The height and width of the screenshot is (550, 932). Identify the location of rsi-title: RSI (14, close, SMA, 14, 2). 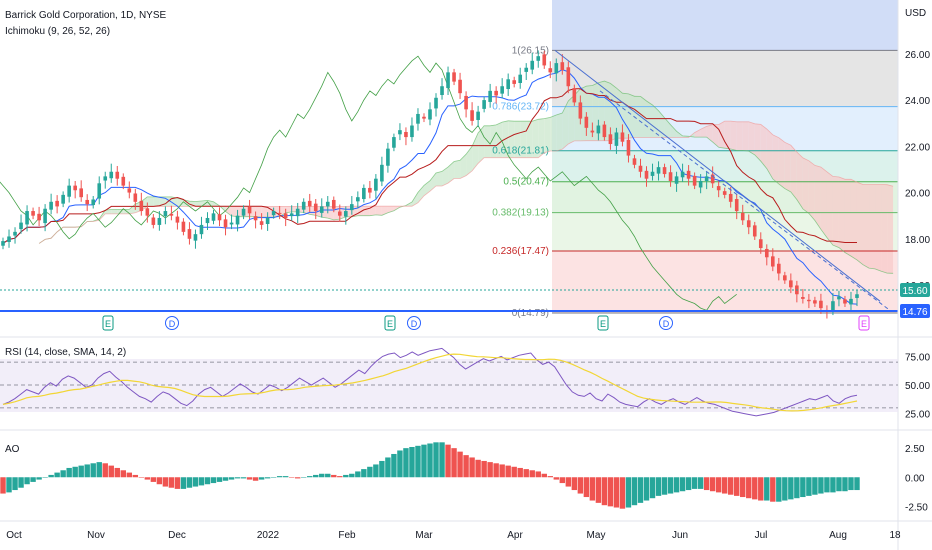
(65, 352).